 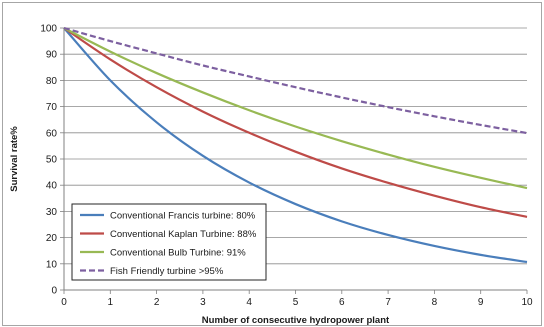 I want to click on x-tick-label-0: 0, so click(x=64, y=302).